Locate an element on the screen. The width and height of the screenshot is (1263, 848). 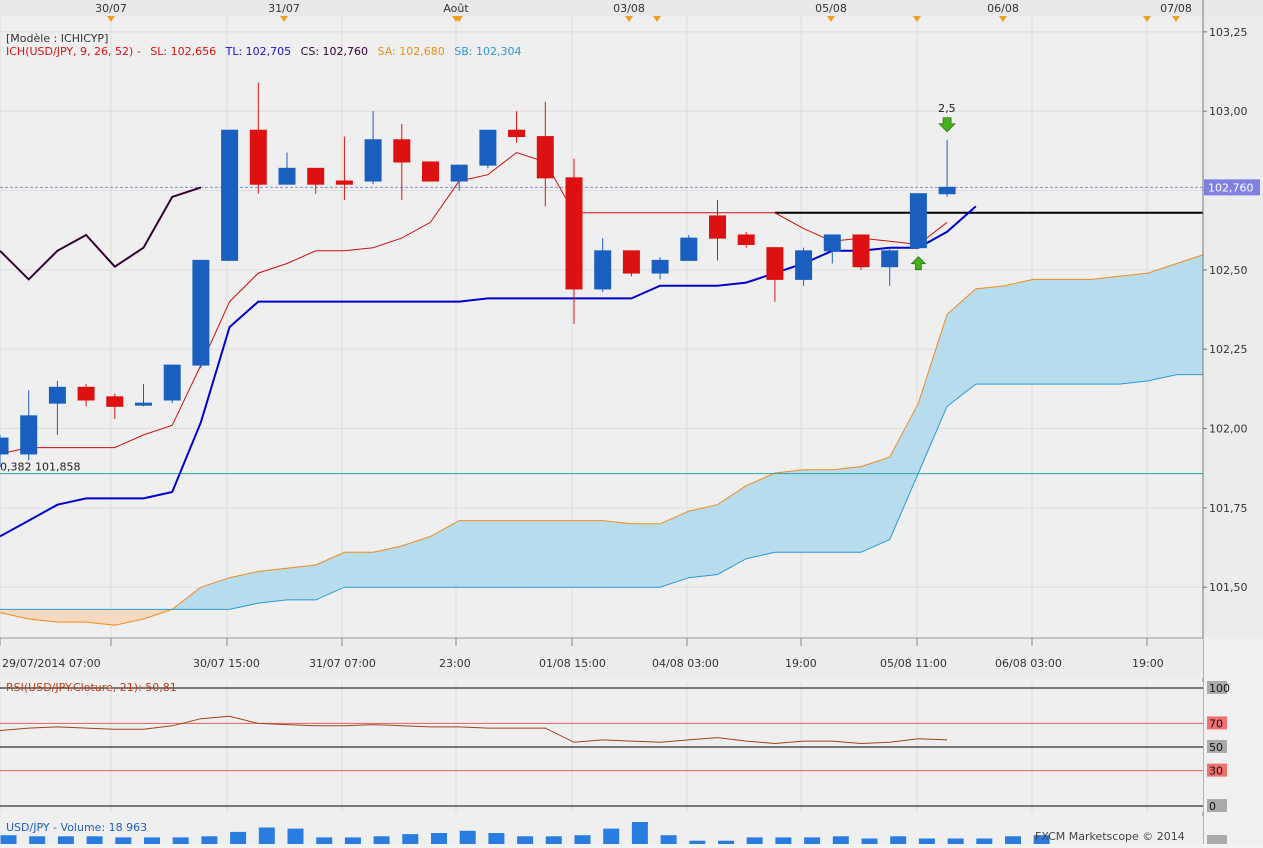
top-date-label: 07/08 is located at coordinates (1176, 8).